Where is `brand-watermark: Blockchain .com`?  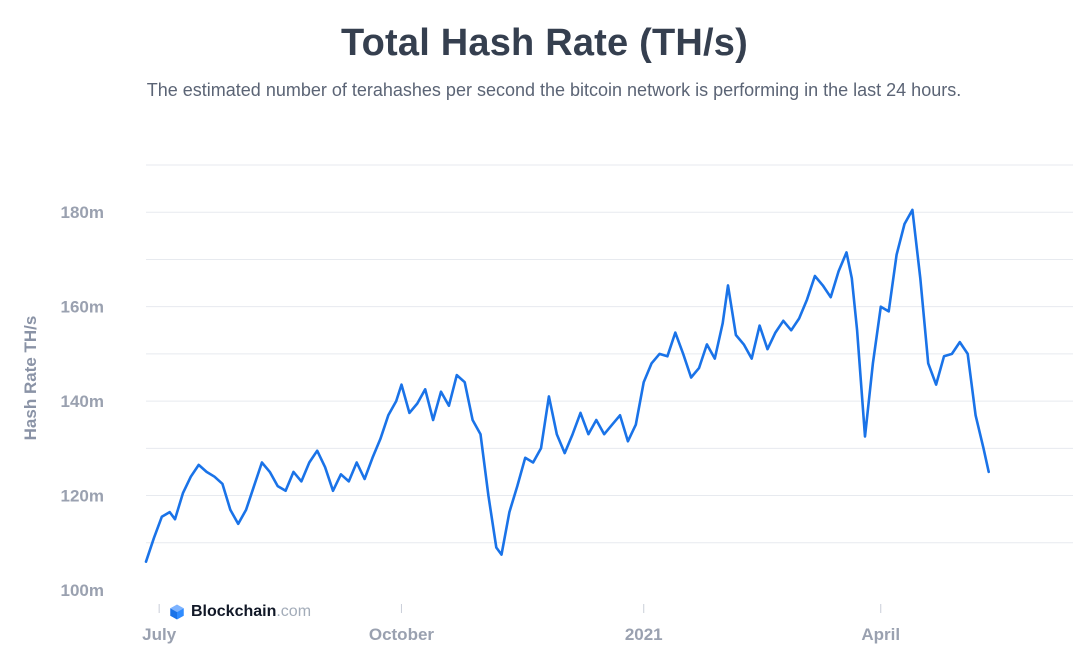
brand-watermark: Blockchain .com is located at coordinates (239, 612).